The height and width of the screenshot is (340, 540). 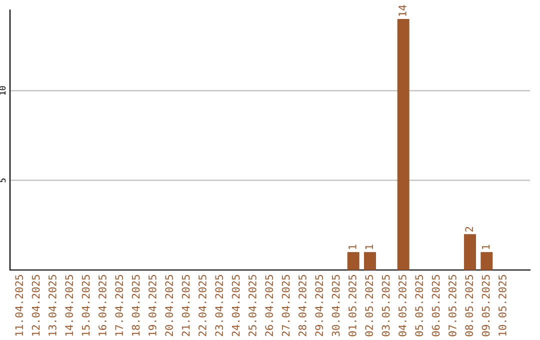 What do you see at coordinates (486, 305) in the screenshot?
I see `x-tick-label: 09.05.2025` at bounding box center [486, 305].